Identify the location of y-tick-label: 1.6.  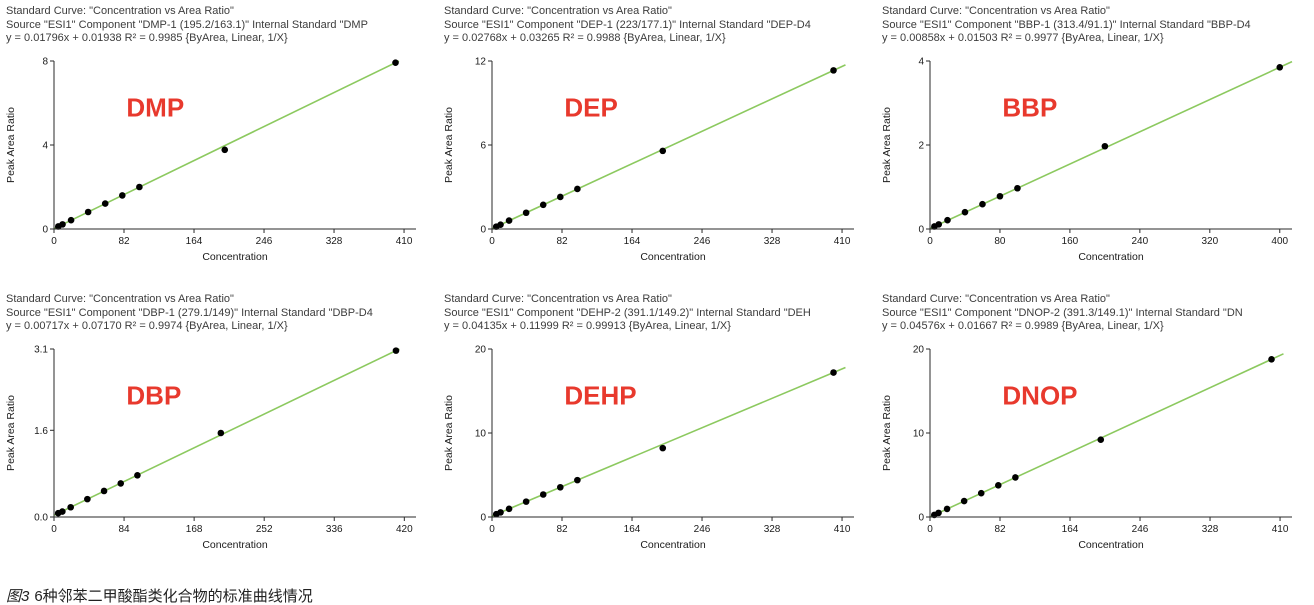
(41, 430).